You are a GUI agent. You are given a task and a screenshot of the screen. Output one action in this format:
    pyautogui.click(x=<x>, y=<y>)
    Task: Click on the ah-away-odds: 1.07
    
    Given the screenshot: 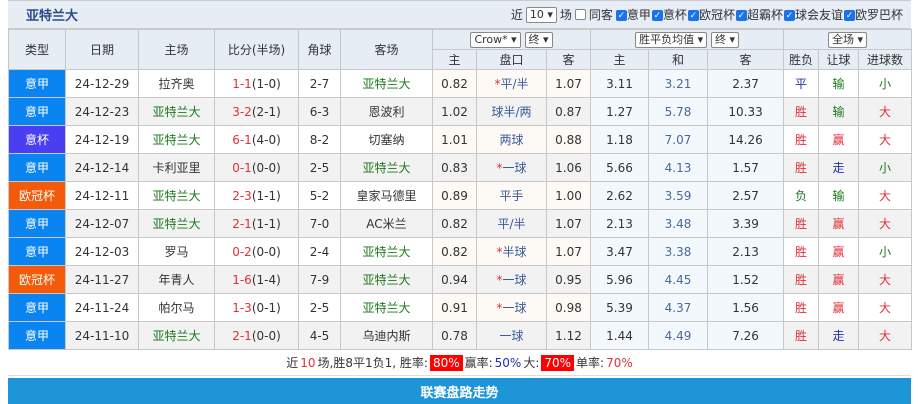 What is the action you would take?
    pyautogui.click(x=568, y=223)
    